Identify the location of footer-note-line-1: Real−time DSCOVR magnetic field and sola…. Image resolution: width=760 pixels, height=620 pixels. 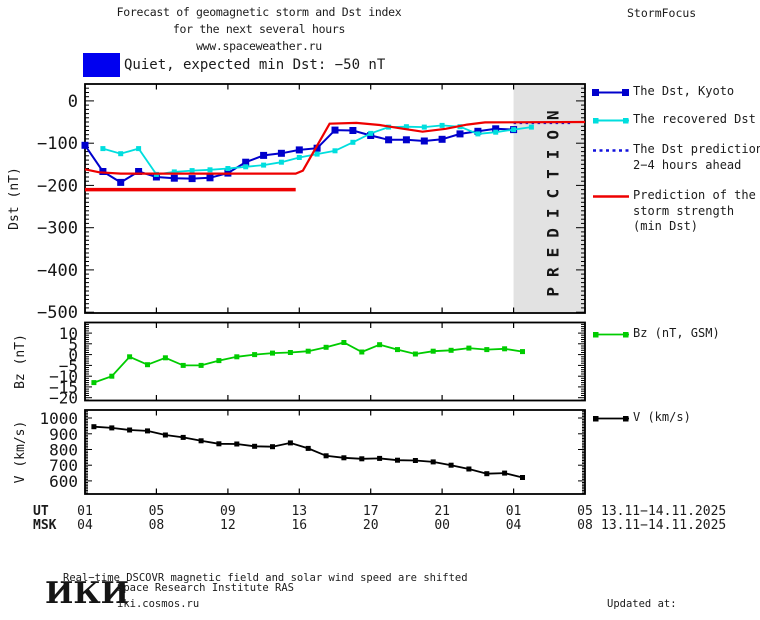
(265, 578).